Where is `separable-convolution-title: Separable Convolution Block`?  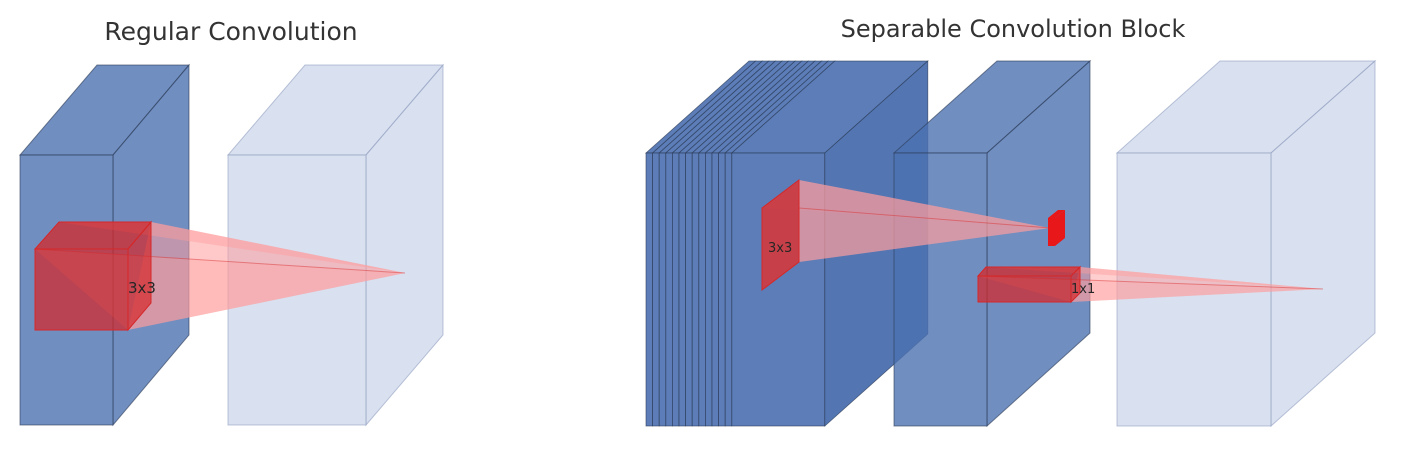
separable-convolution-title: Separable Convolution Block is located at coordinates (1013, 29).